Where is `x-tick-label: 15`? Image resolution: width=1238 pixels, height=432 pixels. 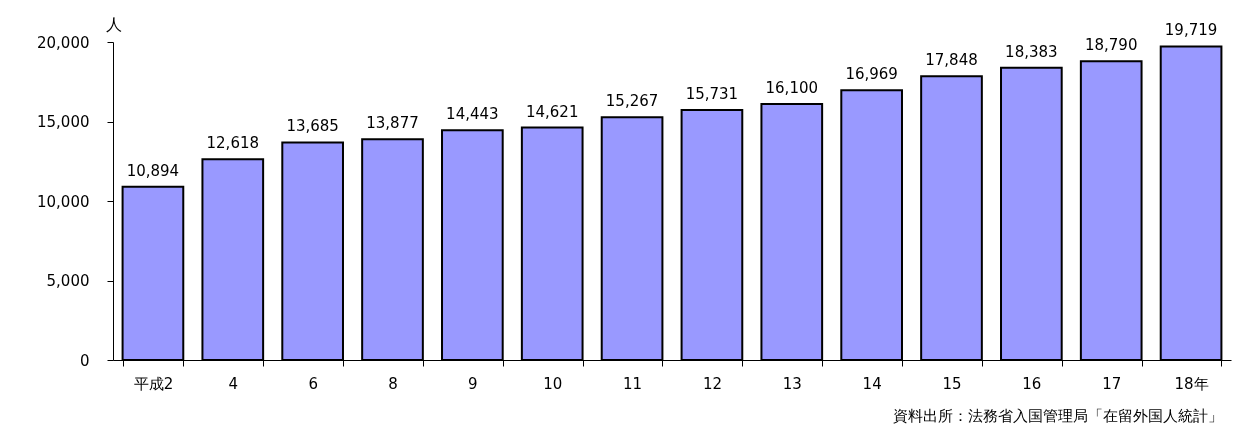 x-tick-label: 15 is located at coordinates (952, 383).